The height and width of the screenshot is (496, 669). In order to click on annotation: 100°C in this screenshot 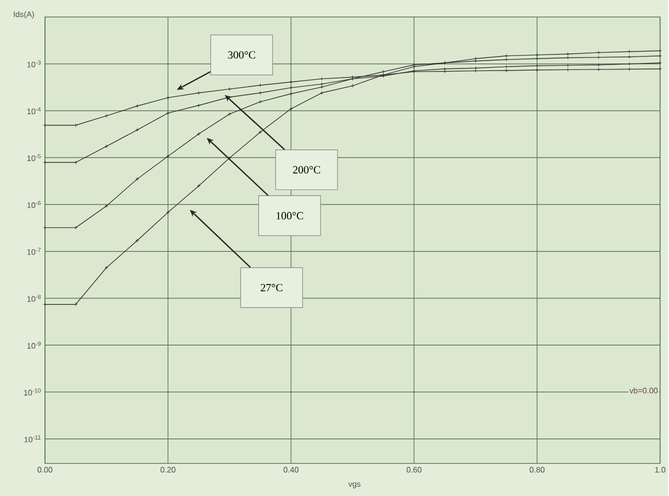, I will do `click(290, 216)`.